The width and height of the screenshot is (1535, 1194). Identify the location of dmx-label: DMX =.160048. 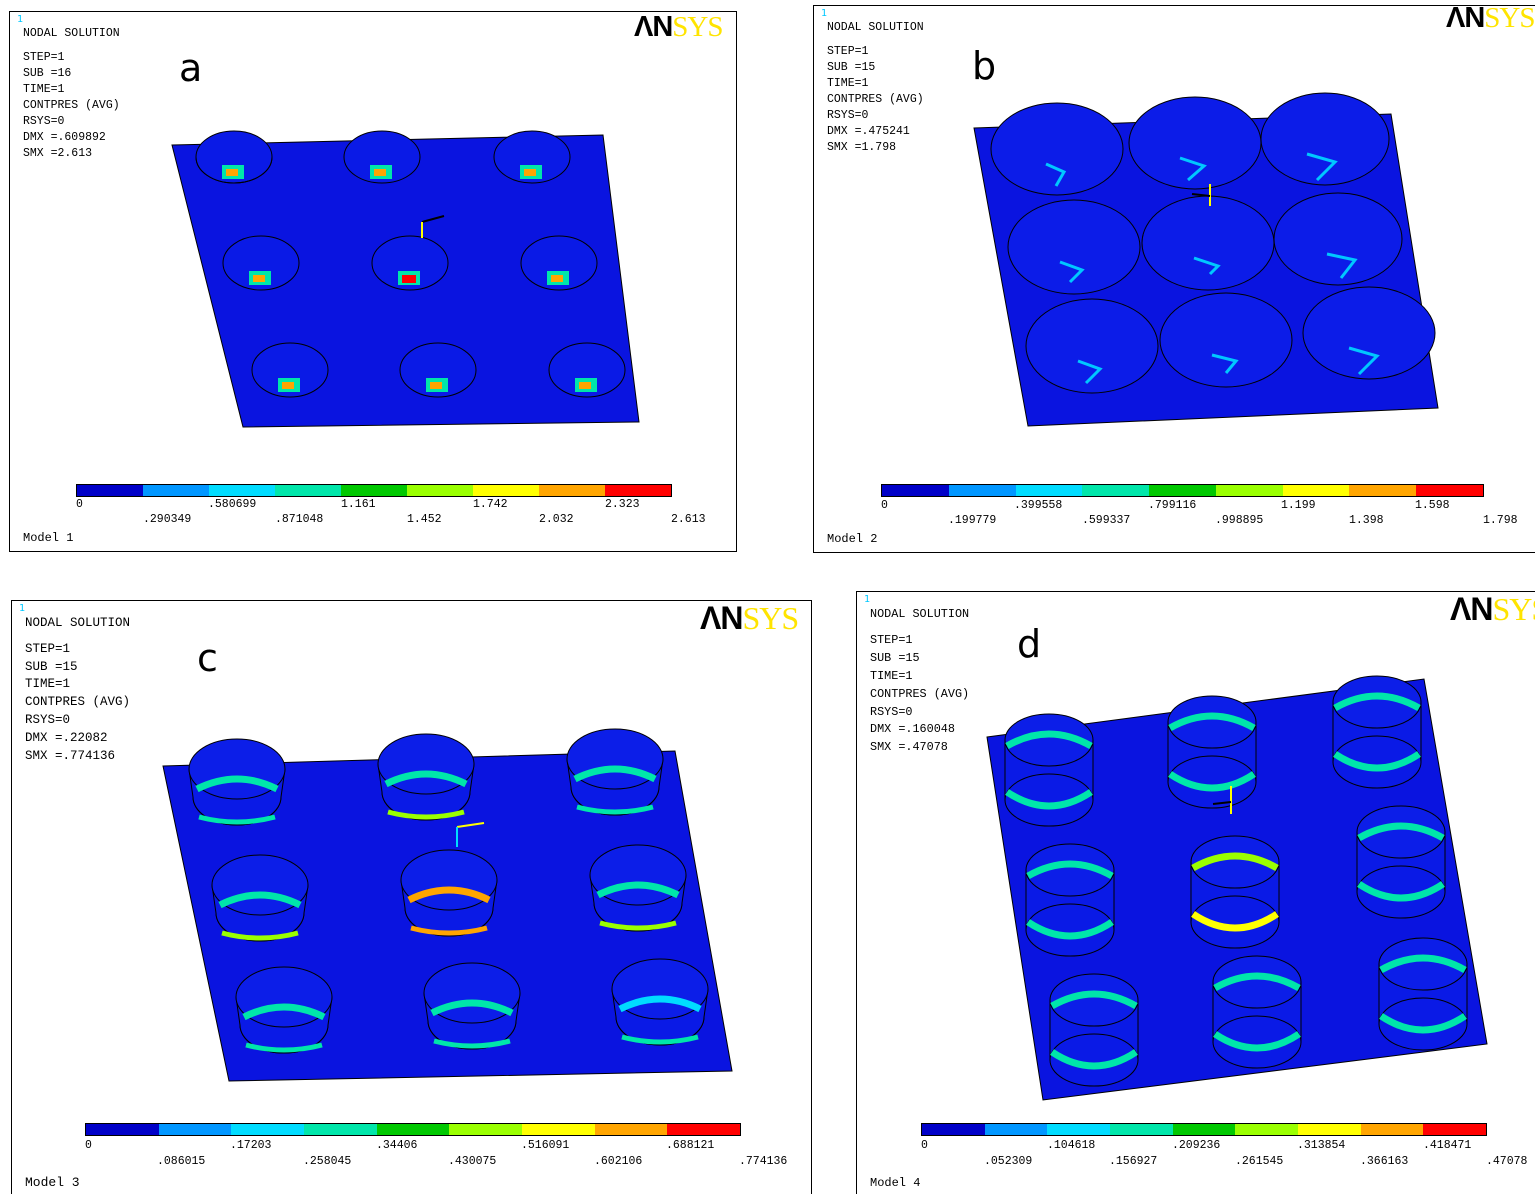
(912, 729).